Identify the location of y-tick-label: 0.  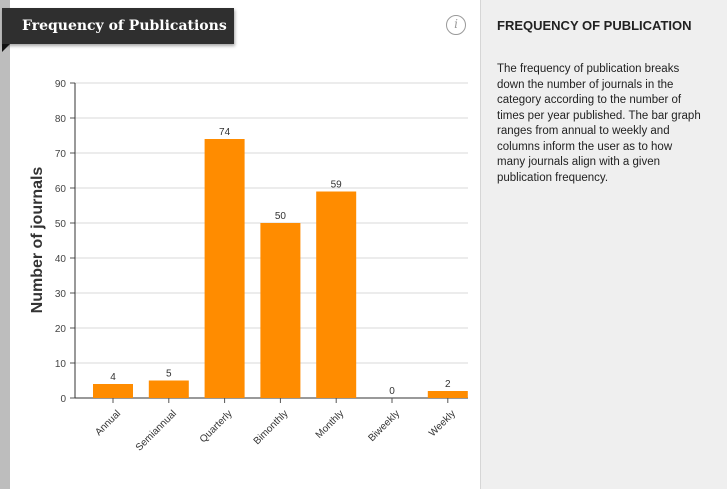
(63, 399).